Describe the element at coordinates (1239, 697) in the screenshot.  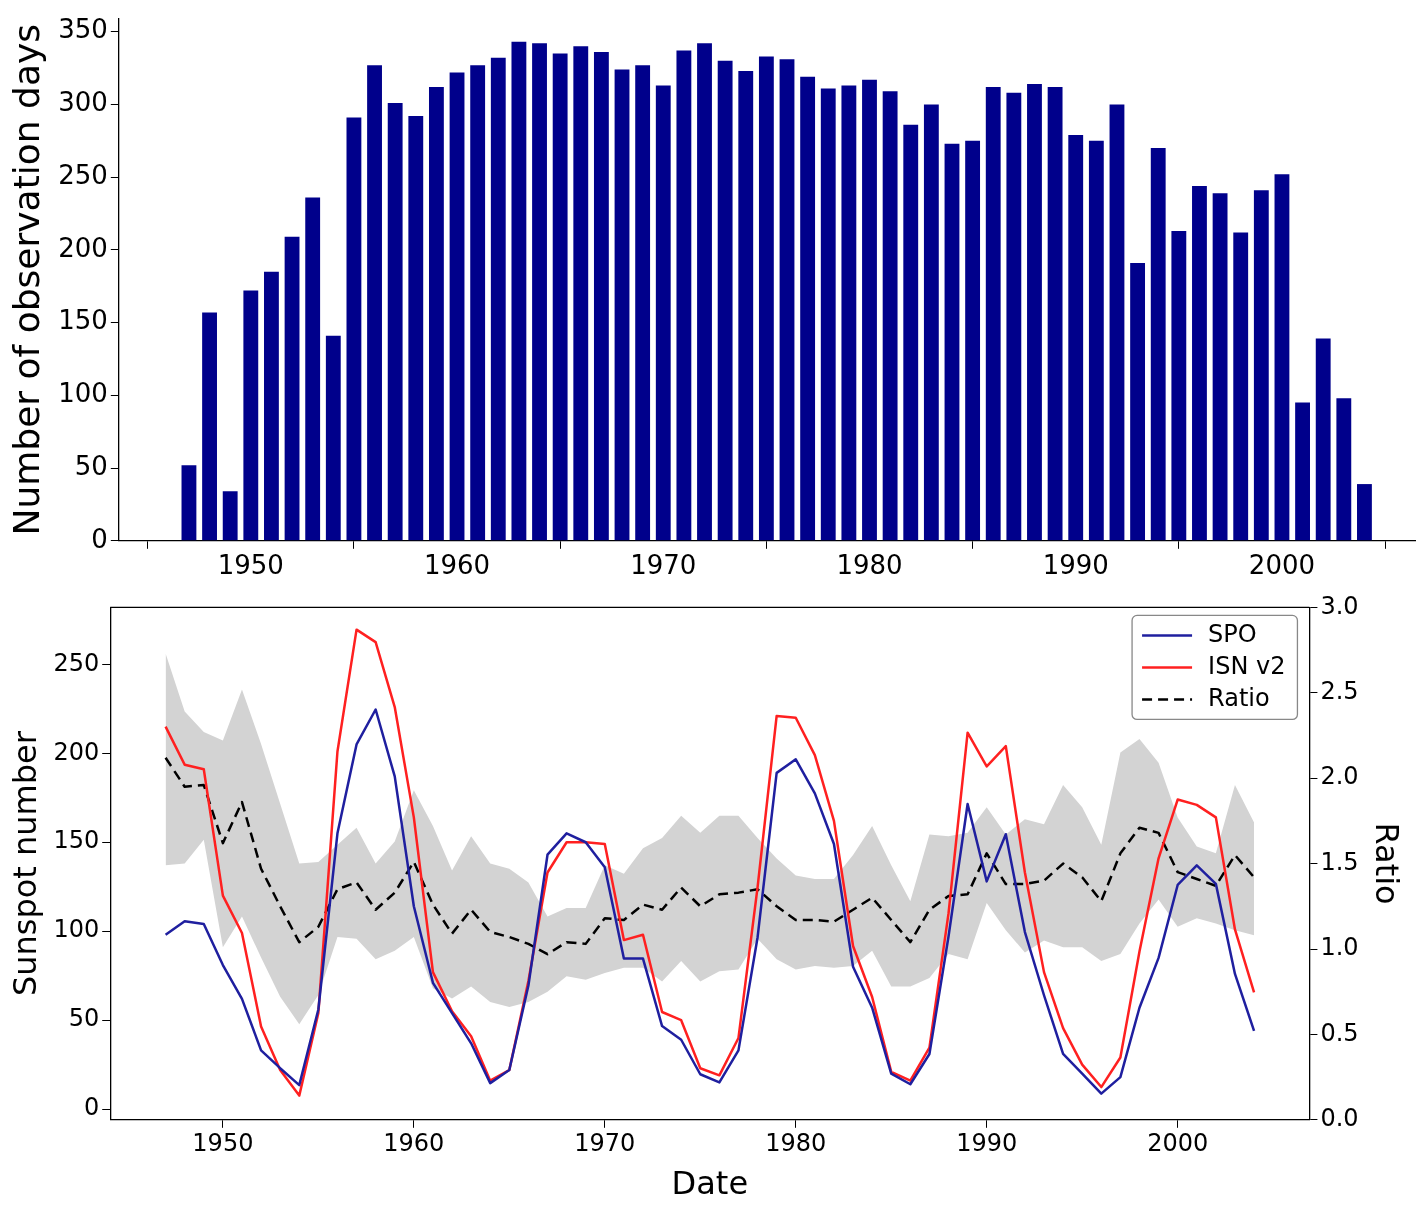
I see `legend-label: Ratio` at that location.